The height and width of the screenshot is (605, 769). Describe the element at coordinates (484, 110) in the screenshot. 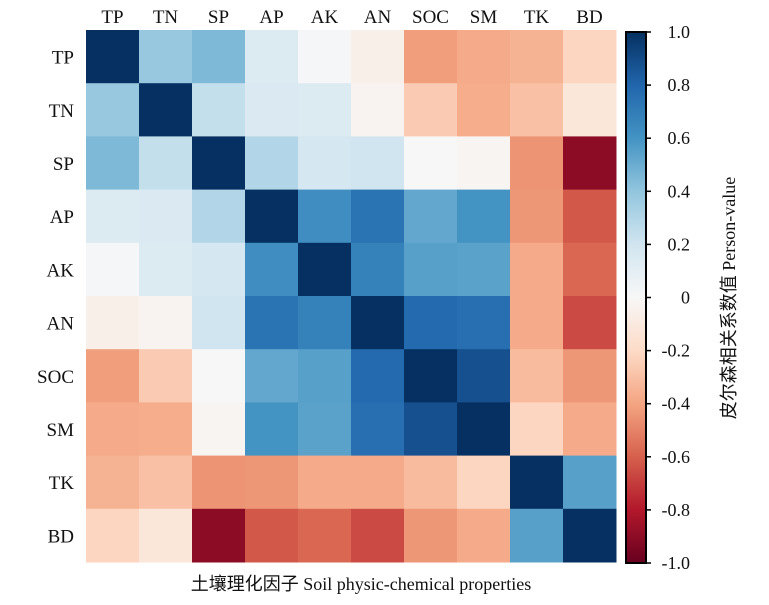

I see `heatmap-cell-TN-SM` at that location.